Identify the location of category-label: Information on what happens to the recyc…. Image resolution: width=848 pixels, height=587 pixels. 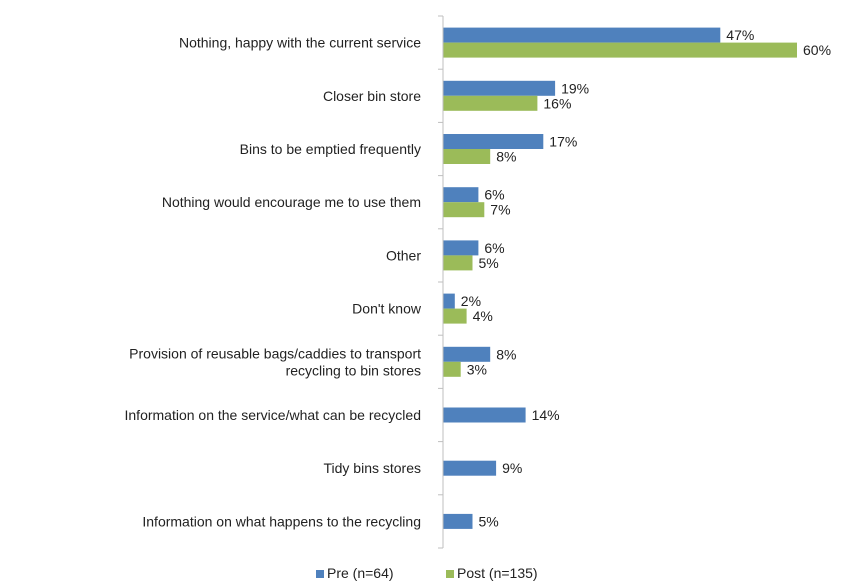
(281, 521).